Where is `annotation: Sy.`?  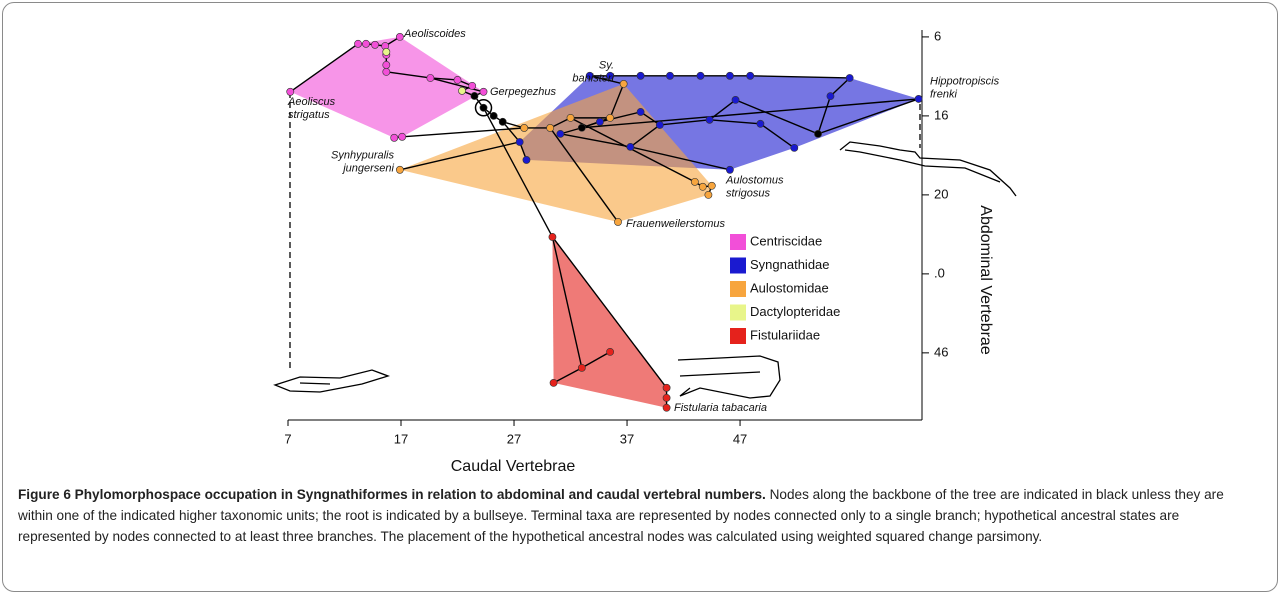 annotation: Sy. is located at coordinates (606, 65).